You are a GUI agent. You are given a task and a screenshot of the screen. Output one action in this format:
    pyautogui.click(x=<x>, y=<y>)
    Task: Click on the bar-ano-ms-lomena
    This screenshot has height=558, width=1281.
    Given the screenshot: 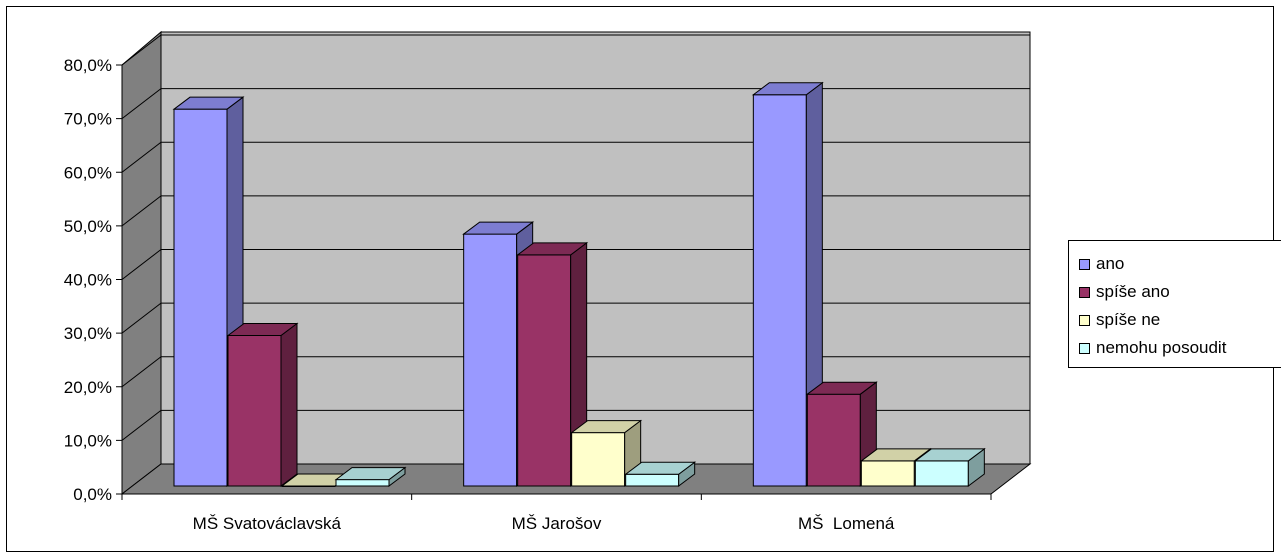 What is the action you would take?
    pyautogui.click(x=787, y=284)
    